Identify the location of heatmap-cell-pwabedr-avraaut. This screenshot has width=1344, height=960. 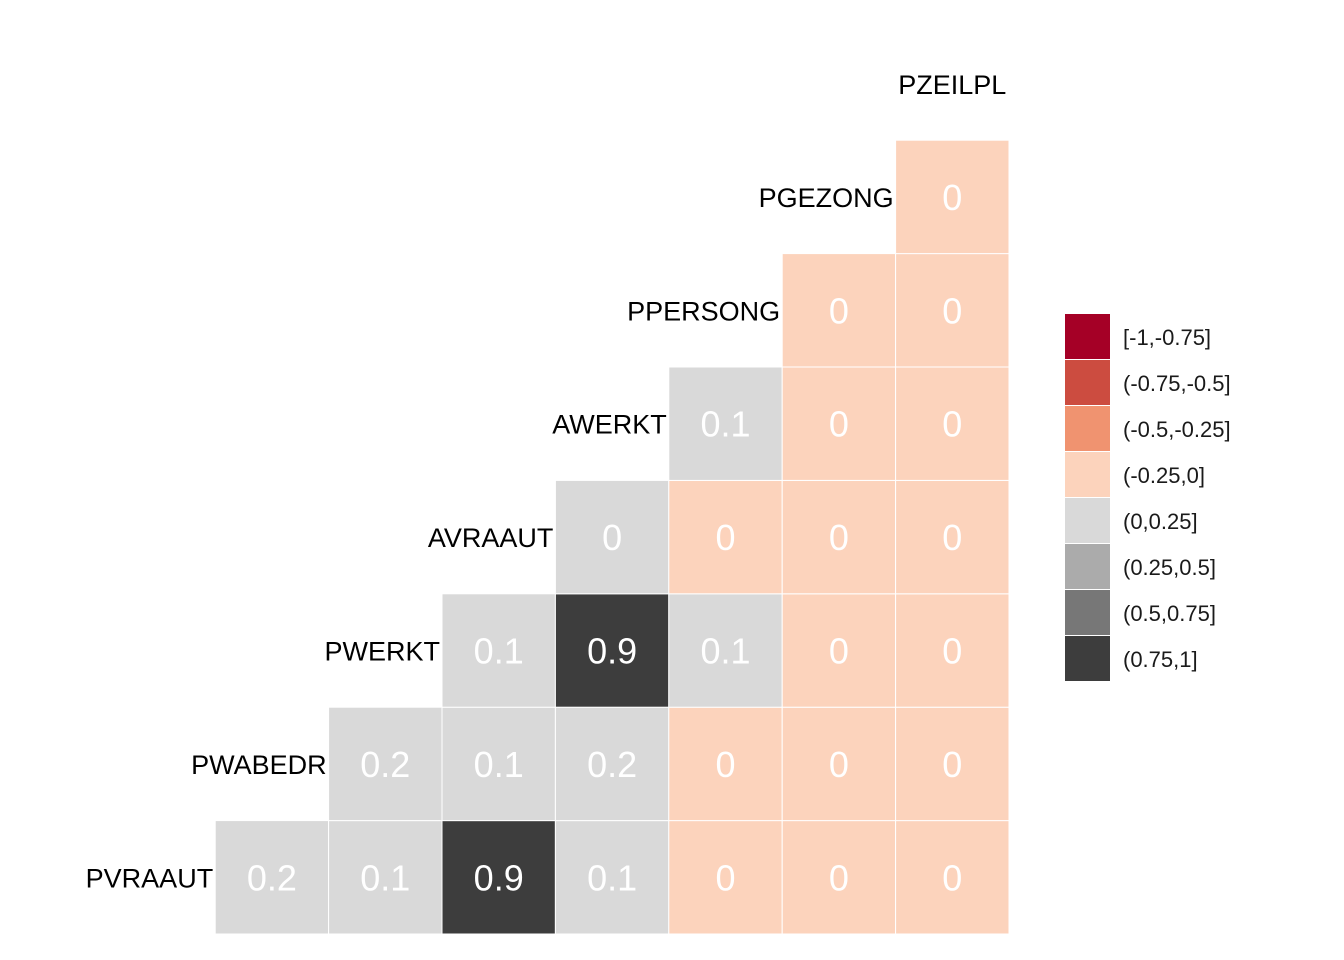
(498, 764).